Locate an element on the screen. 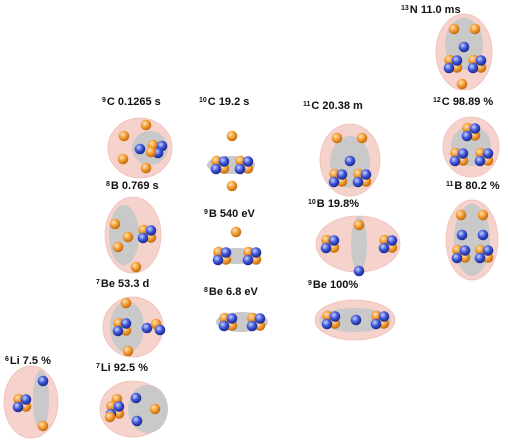 Image resolution: width=508 pixels, height=445 pixels. label-be8: 8Be 6.8 eV is located at coordinates (231, 292).